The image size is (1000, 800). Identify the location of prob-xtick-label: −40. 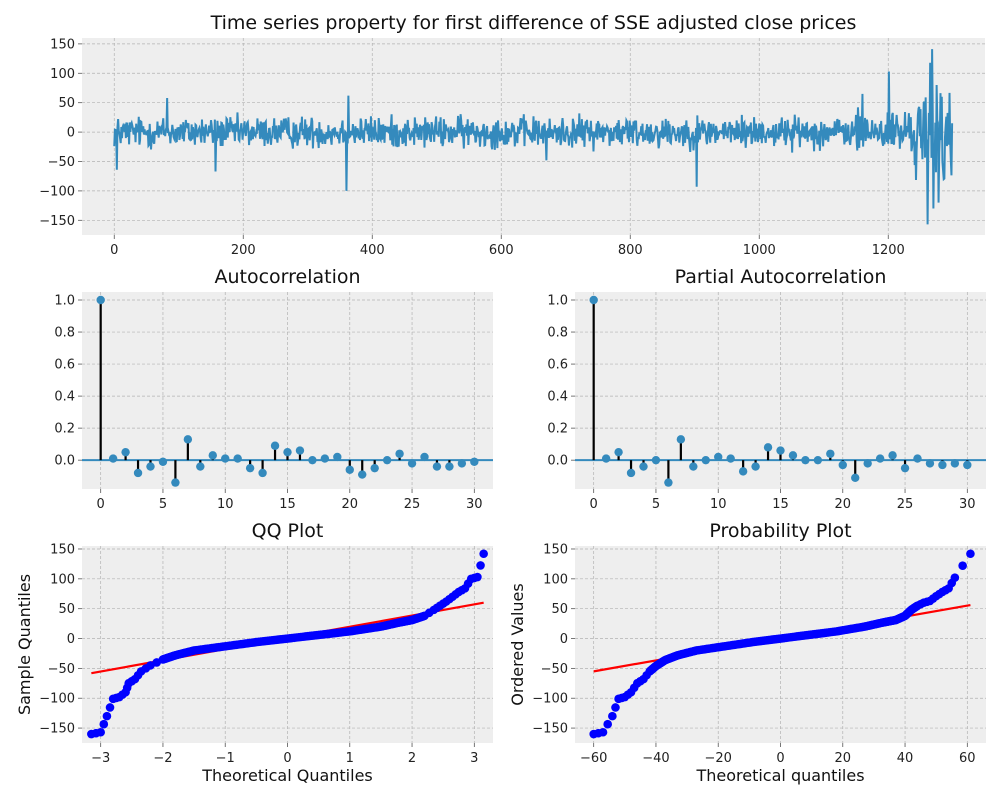
(655, 758).